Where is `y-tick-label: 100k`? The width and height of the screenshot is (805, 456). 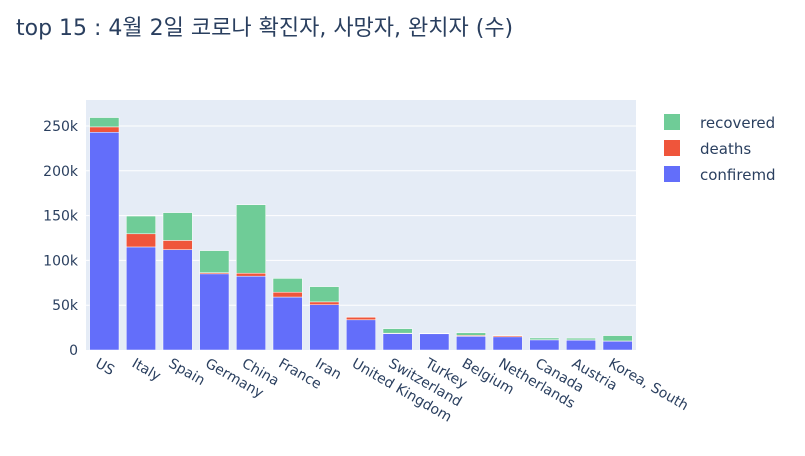
y-tick-label: 100k is located at coordinates (61, 261).